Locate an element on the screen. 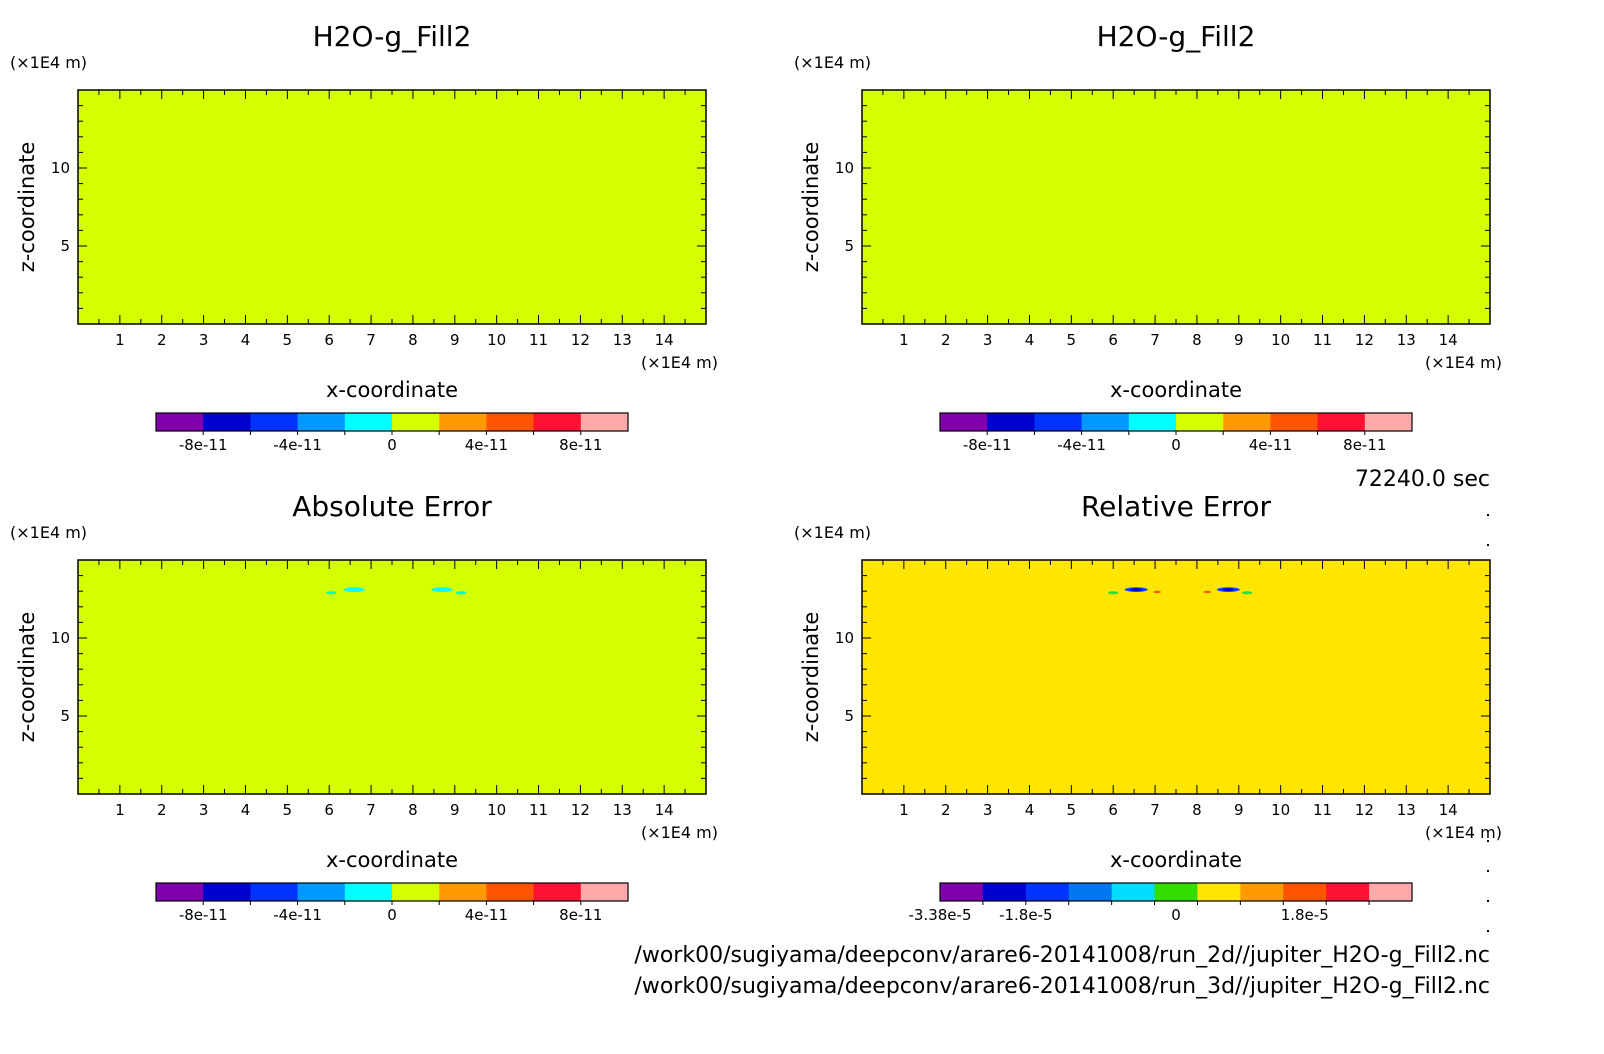 This screenshot has height=1054, width=1604. colorbar-label: 8e-11 is located at coordinates (1364, 445).